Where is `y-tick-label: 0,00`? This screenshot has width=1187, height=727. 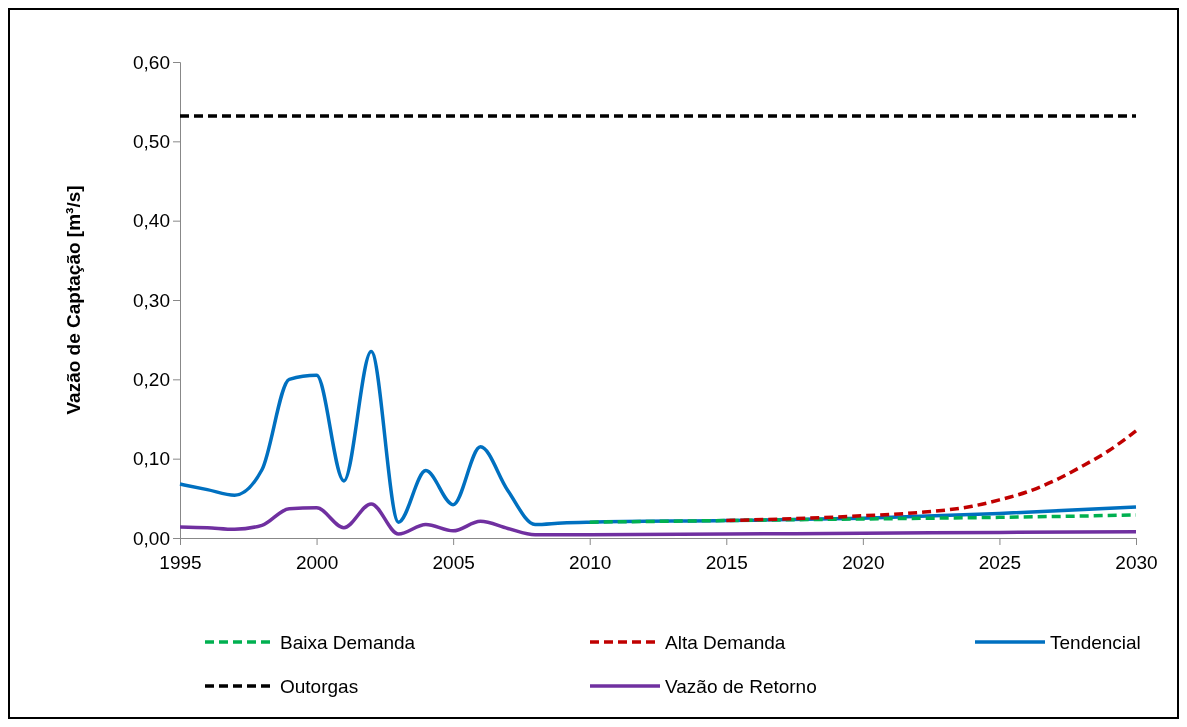 y-tick-label: 0,00 is located at coordinates (151, 538).